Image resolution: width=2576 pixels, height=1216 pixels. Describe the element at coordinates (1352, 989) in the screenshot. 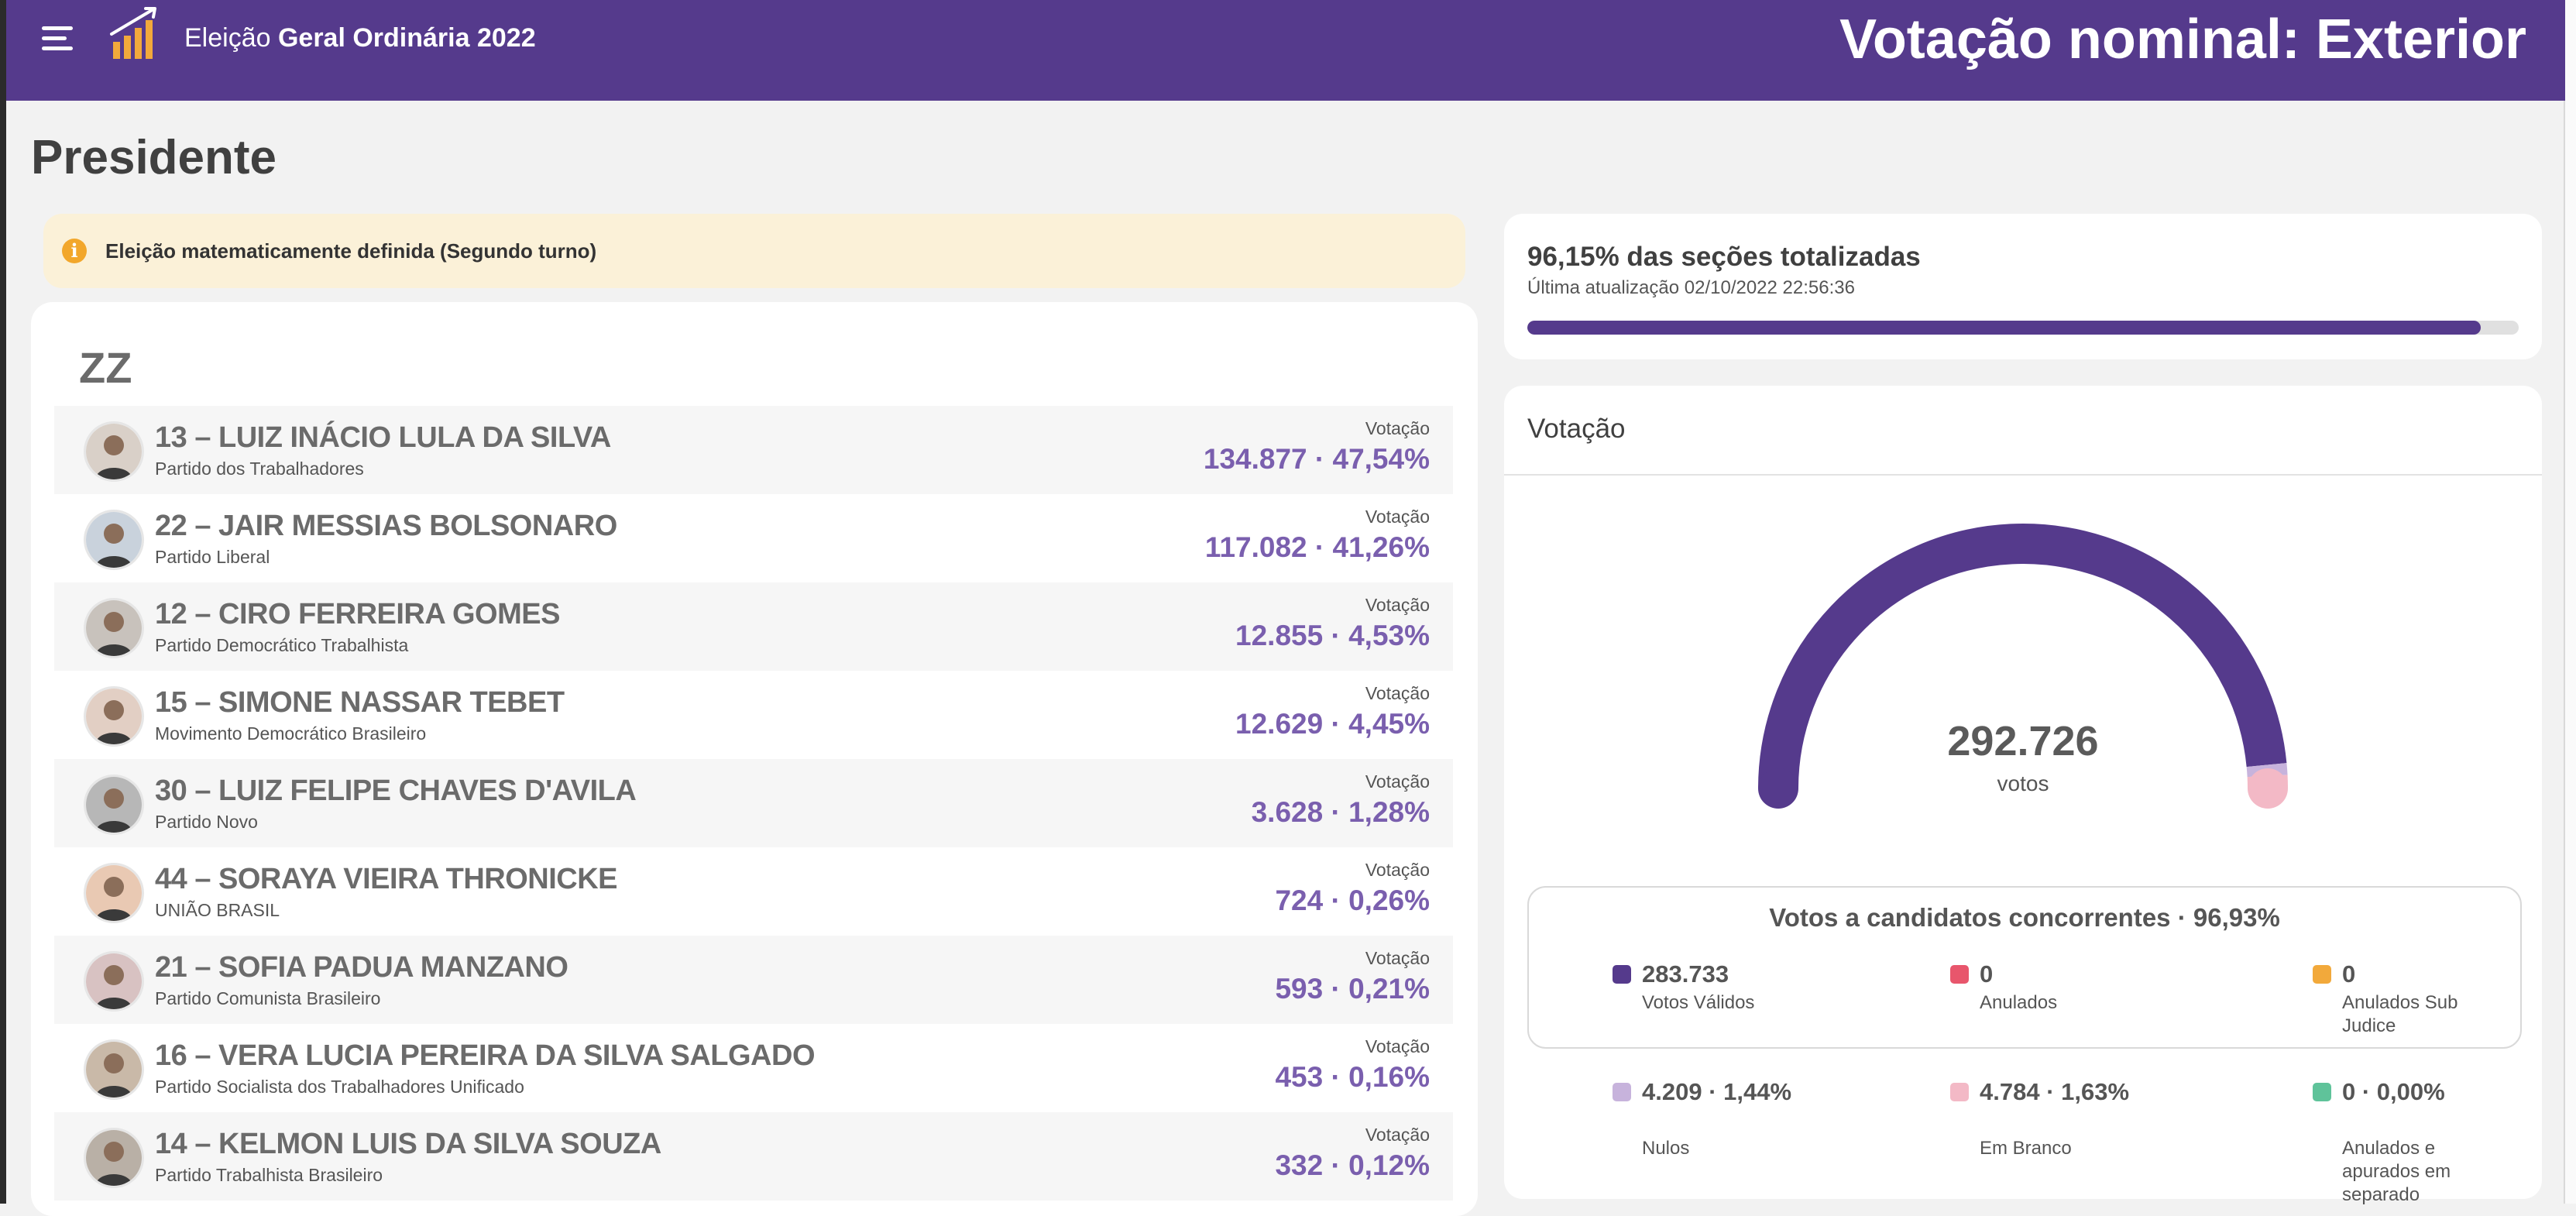

I see `vote-value: 593 · 0,21%` at that location.